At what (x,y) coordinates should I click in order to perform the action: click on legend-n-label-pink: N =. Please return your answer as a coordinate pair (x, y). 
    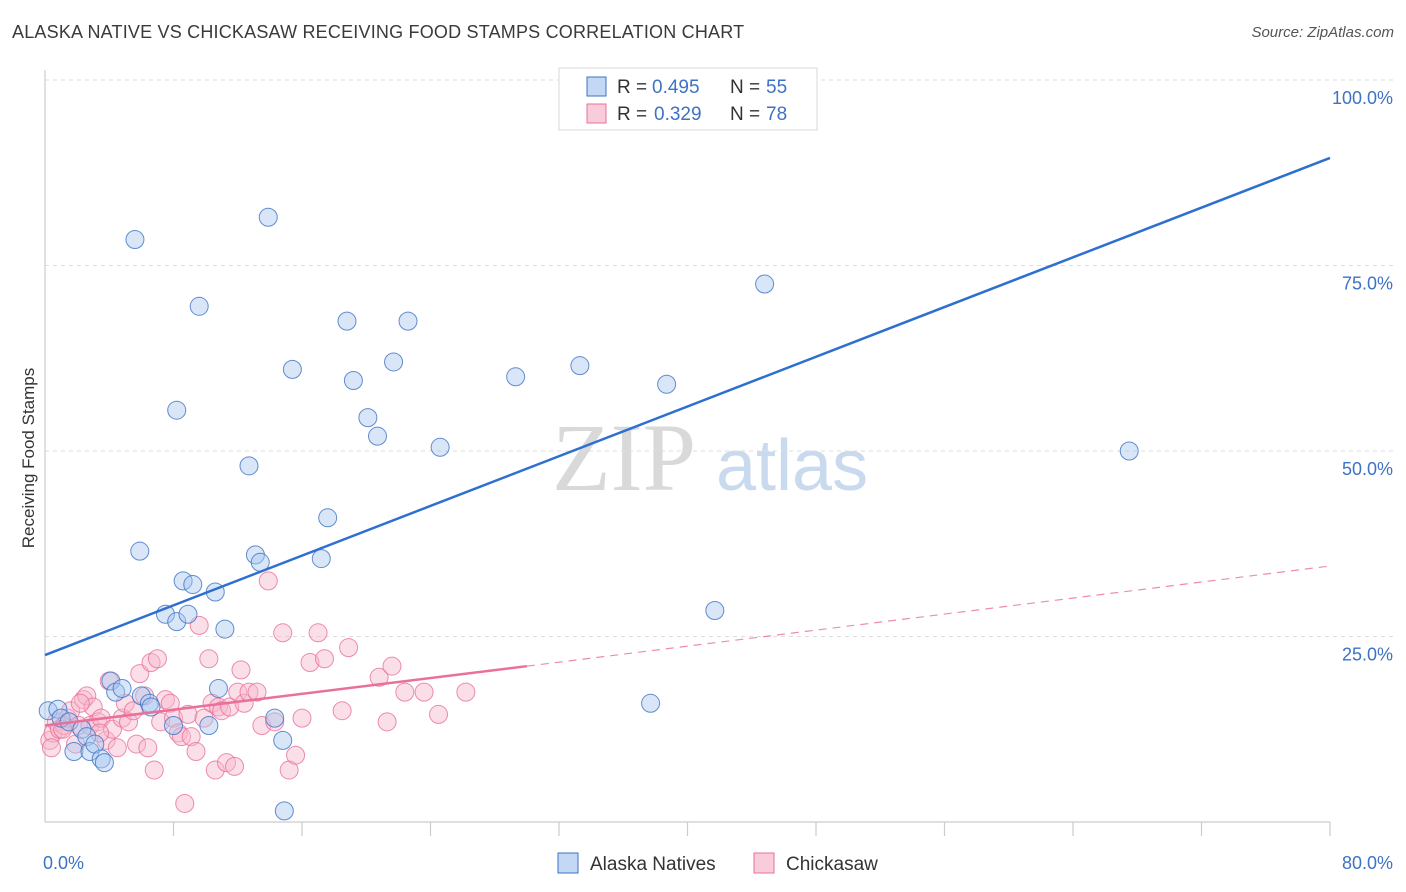
    Looking at the image, I should click on (745, 114).